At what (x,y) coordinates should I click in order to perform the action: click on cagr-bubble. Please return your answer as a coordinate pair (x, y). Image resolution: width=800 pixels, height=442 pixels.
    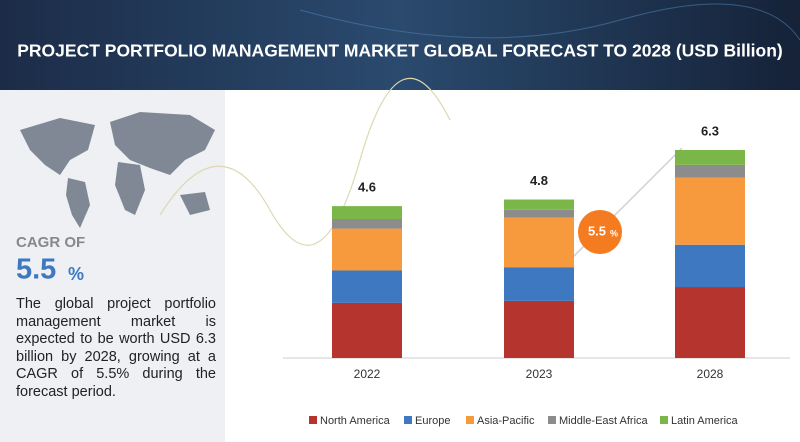
    Looking at the image, I should click on (600, 232).